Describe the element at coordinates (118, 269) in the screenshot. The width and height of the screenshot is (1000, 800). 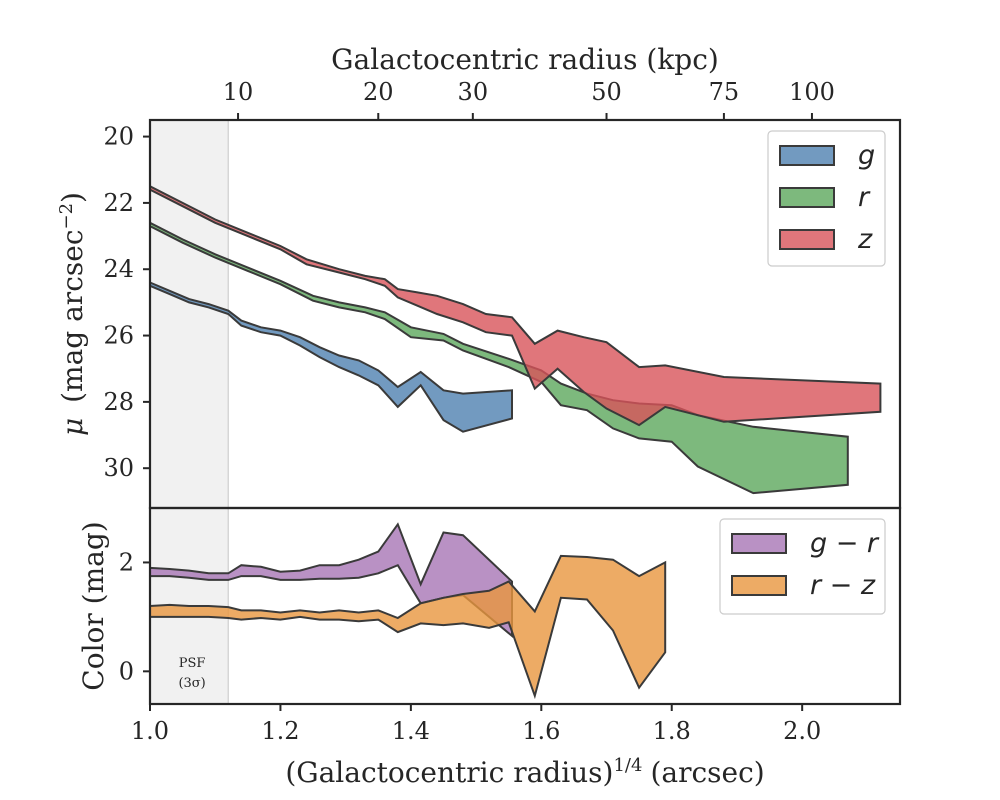
I see `top-ytick-label: 24` at that location.